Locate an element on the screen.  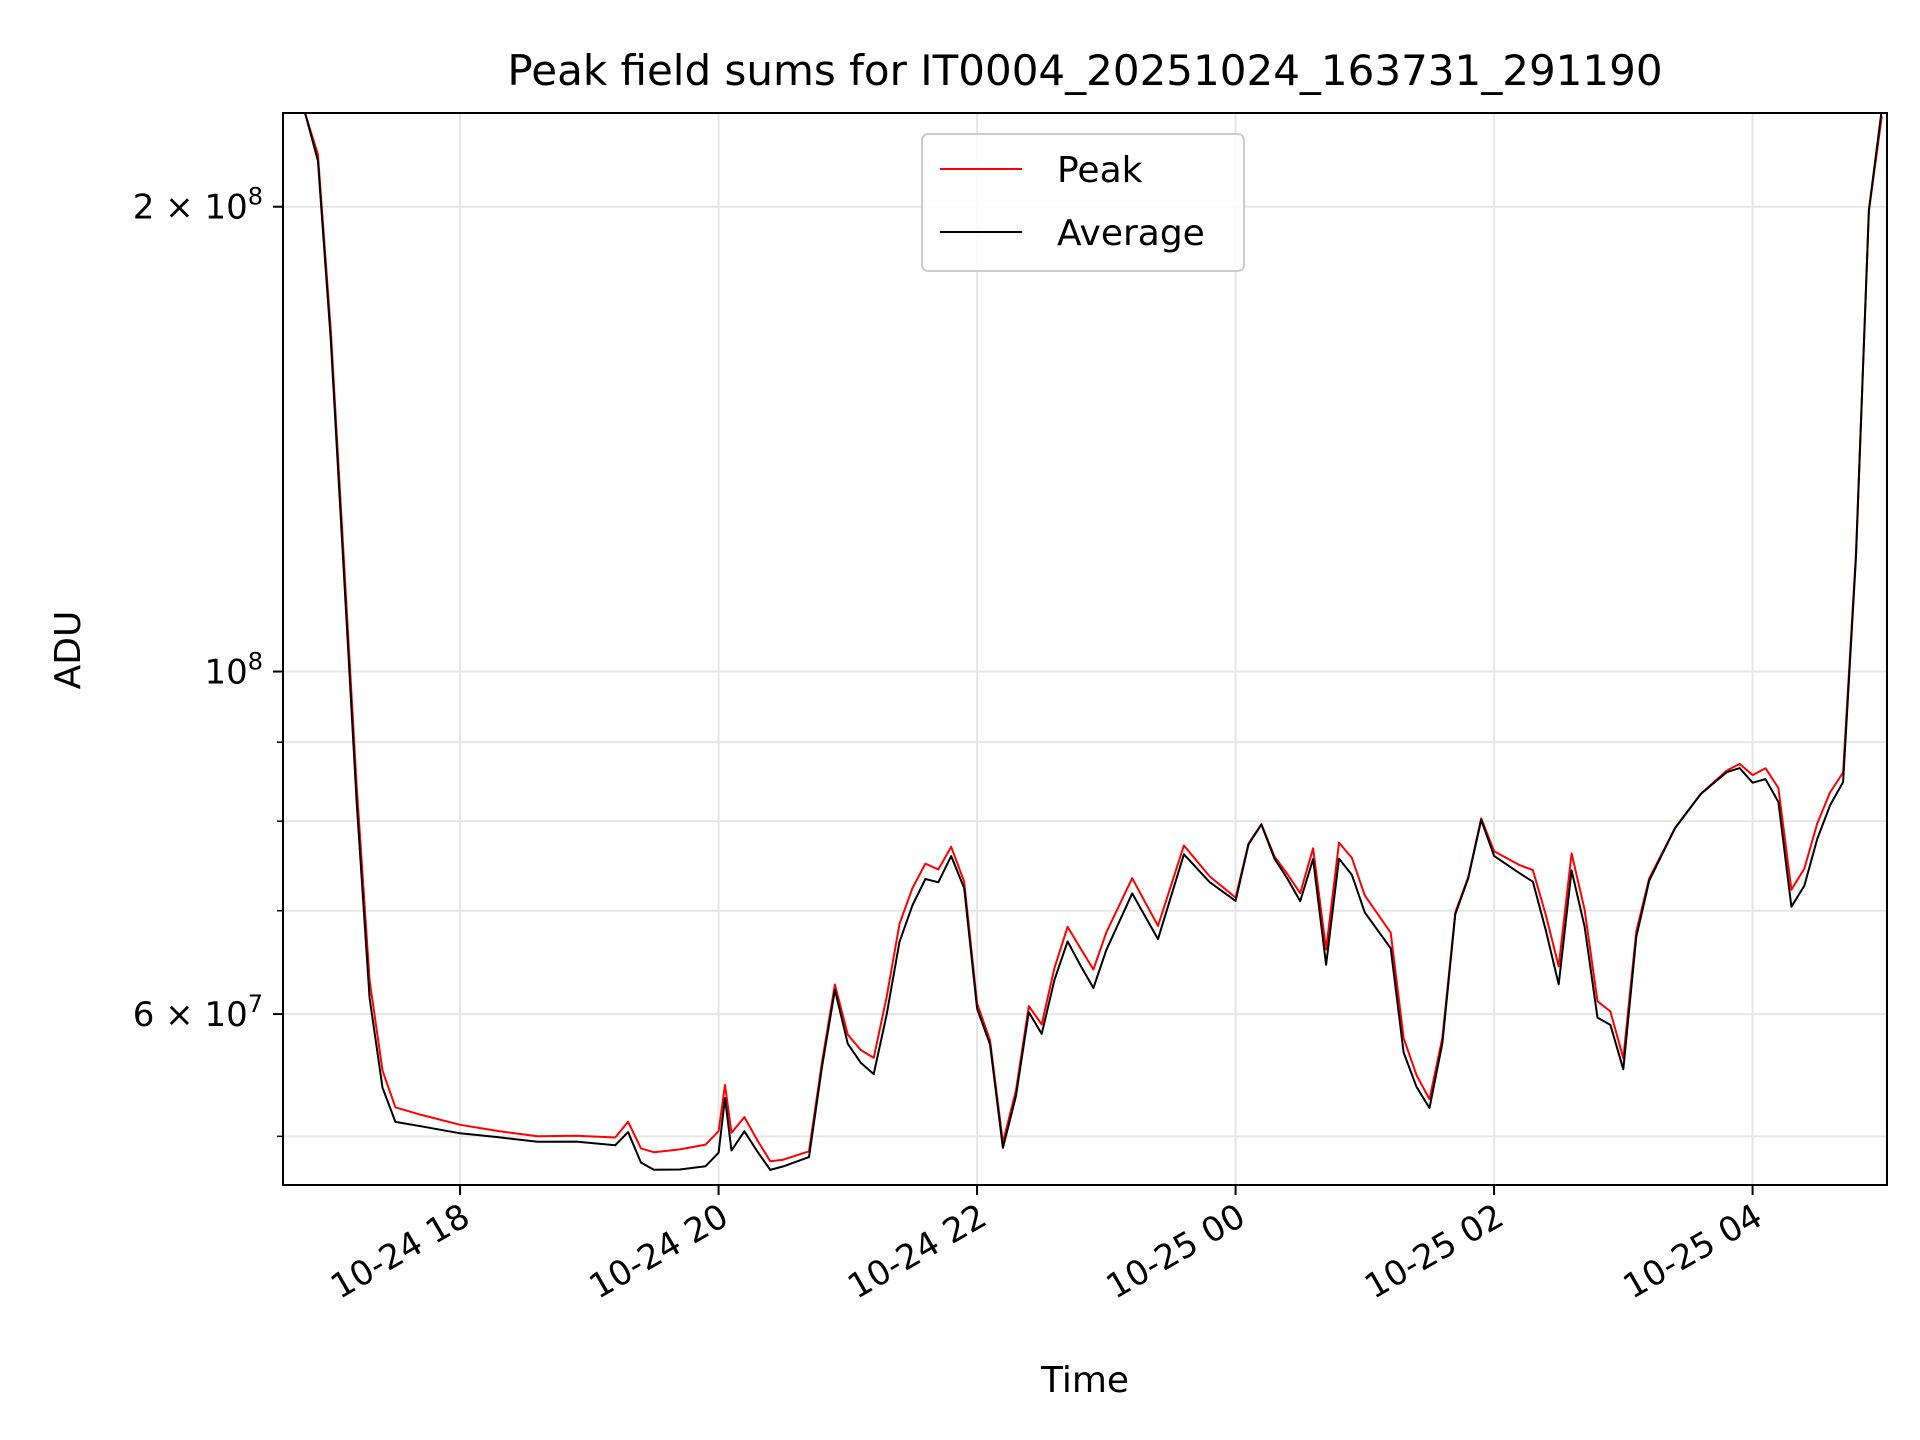
legend-label-average: Average is located at coordinates (1131, 233).